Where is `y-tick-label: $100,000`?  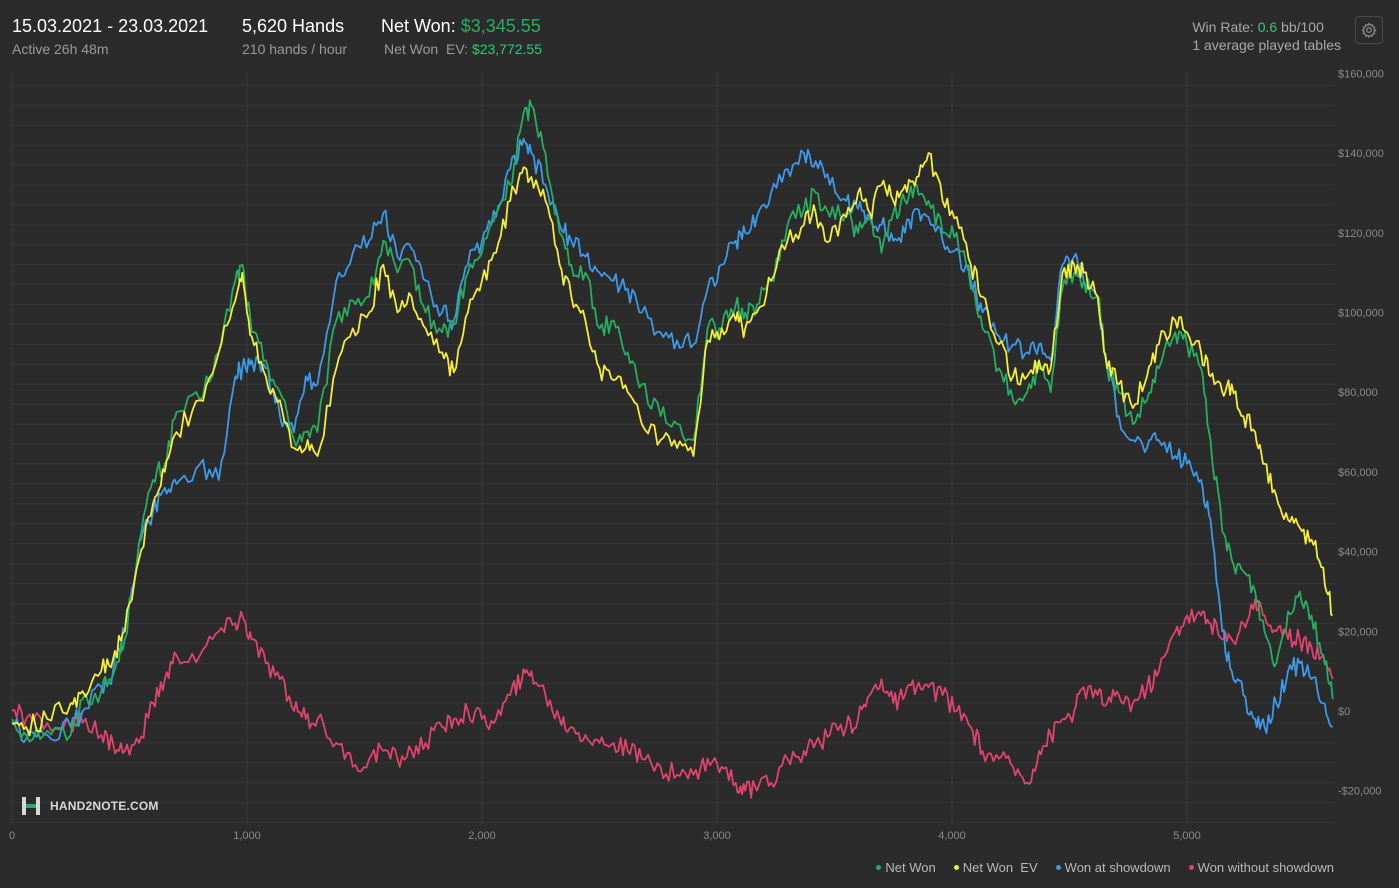 y-tick-label: $100,000 is located at coordinates (1361, 314).